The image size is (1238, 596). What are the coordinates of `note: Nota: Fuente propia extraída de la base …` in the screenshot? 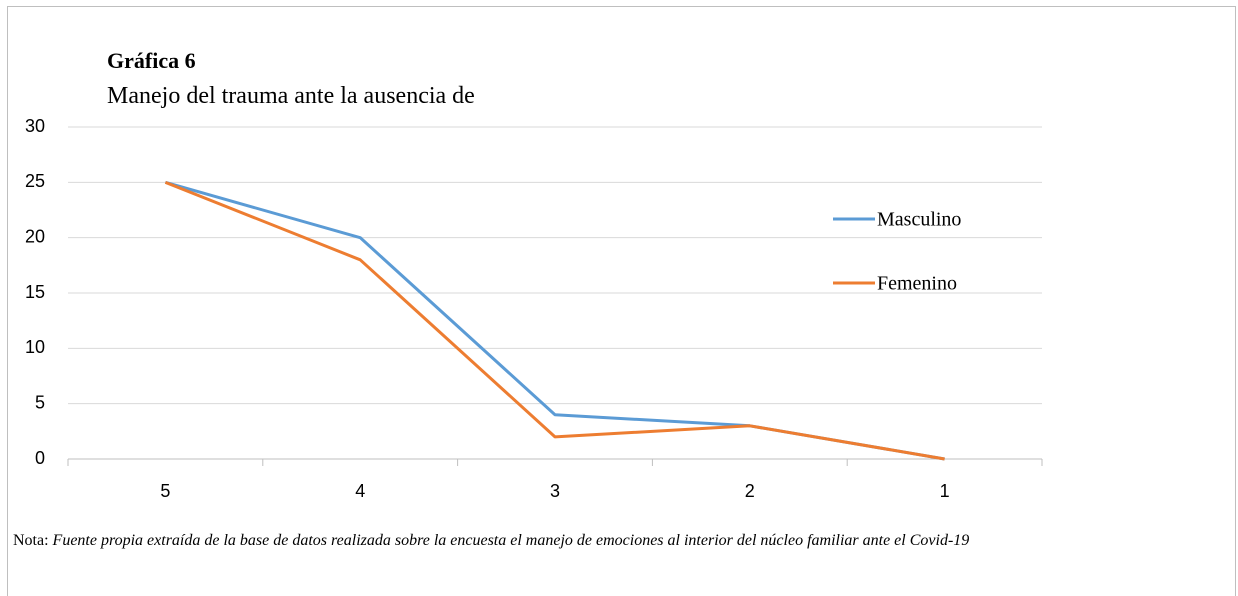 It's located at (615, 541).